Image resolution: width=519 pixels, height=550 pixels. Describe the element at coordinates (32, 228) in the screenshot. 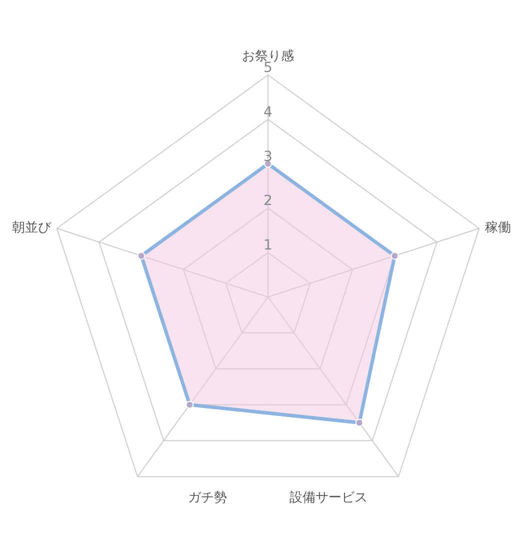

I see `spoke-label: 朝並び` at that location.